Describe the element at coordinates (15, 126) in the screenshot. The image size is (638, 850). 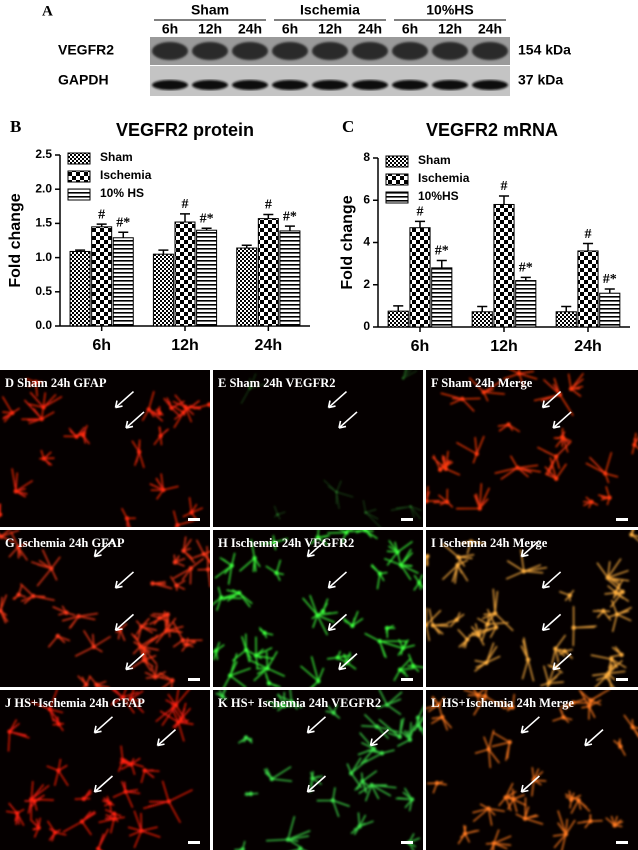
I see `panel-label: B` at that location.